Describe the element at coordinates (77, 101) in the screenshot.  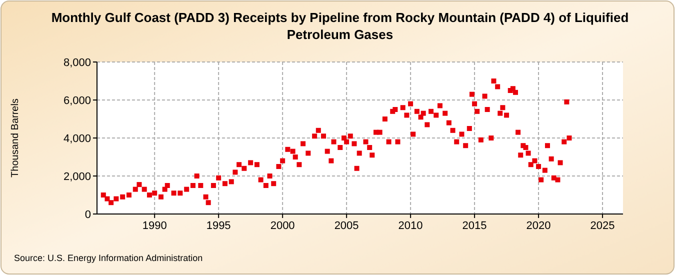
I see `y-tick-label: 6,000` at that location.